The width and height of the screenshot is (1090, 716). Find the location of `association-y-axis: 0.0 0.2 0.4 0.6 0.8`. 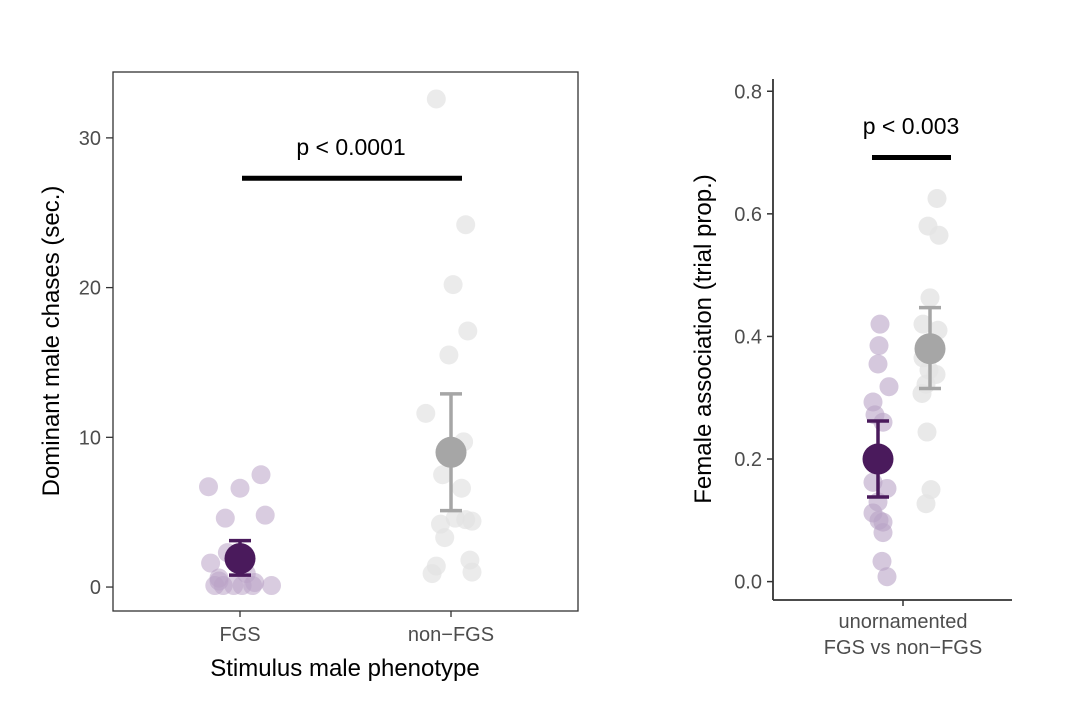

association-y-axis: 0.0 0.2 0.4 0.6 0.8 is located at coordinates (753, 337).